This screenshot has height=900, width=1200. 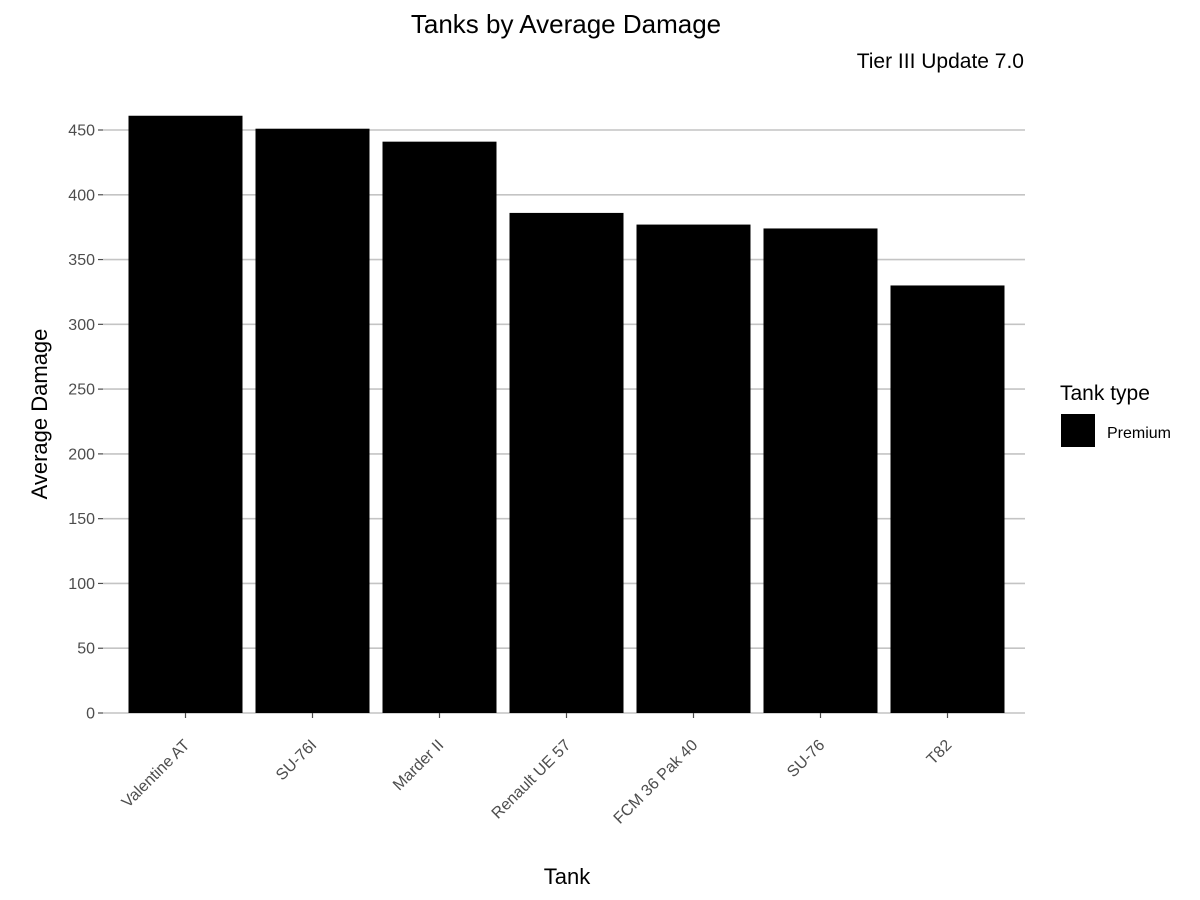 I want to click on y-tick-label: 350, so click(x=81, y=260).